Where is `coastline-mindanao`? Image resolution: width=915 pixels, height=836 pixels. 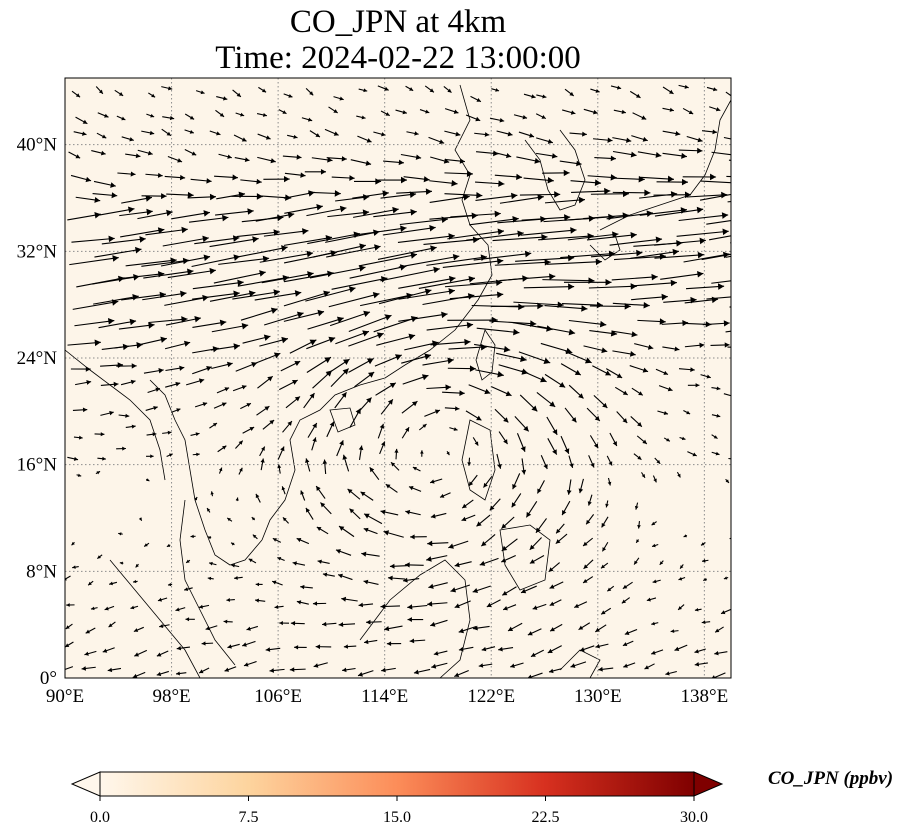 coastline-mindanao is located at coordinates (525, 557).